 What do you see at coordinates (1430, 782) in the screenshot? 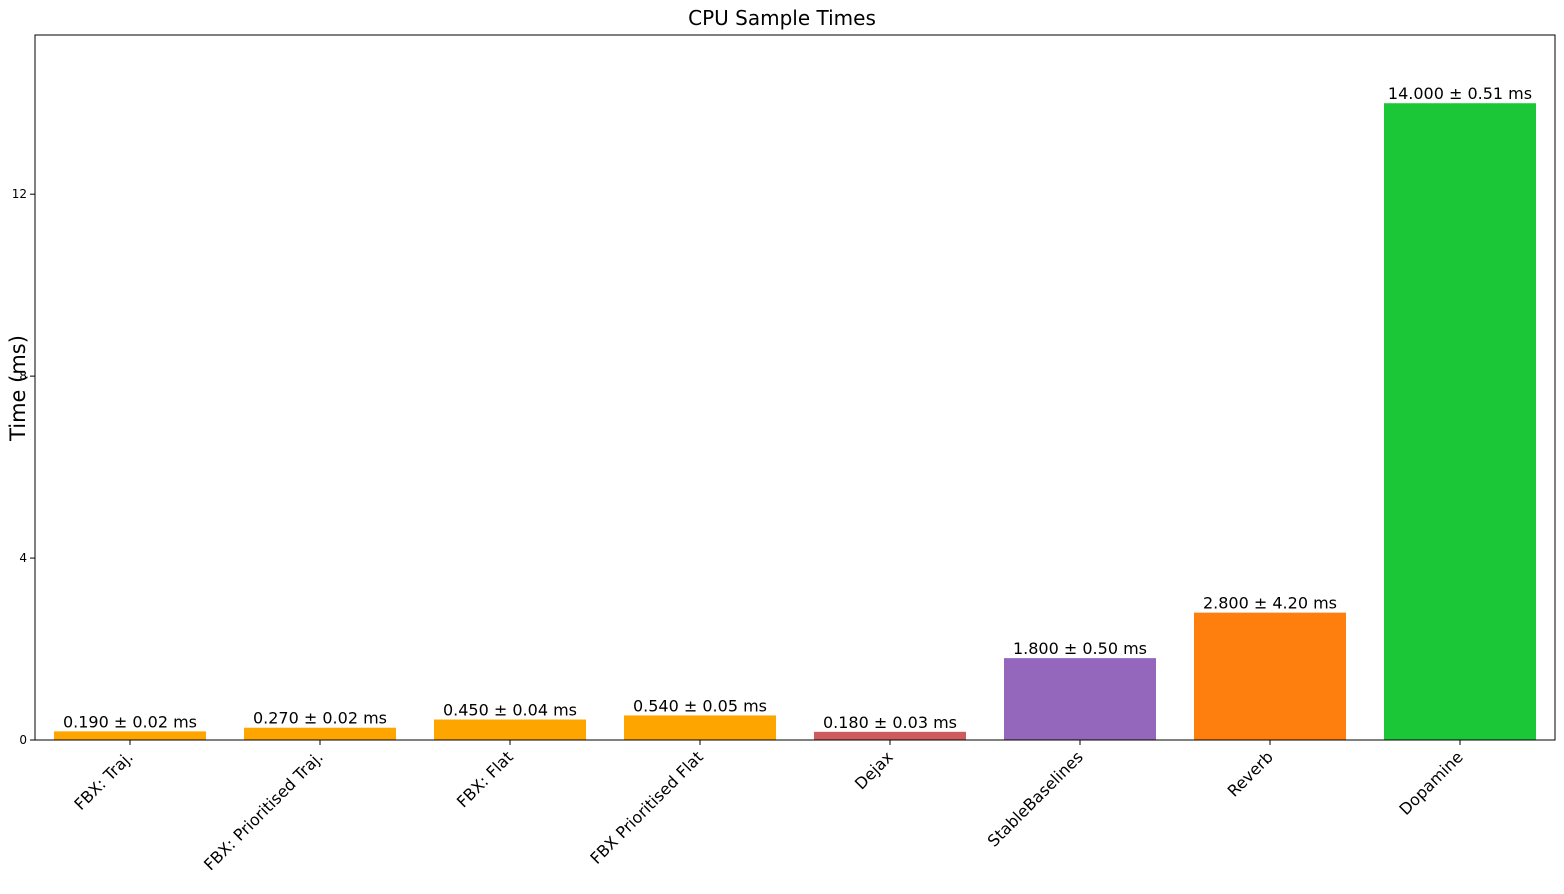
I see `x-tick-label: Dopamine` at bounding box center [1430, 782].